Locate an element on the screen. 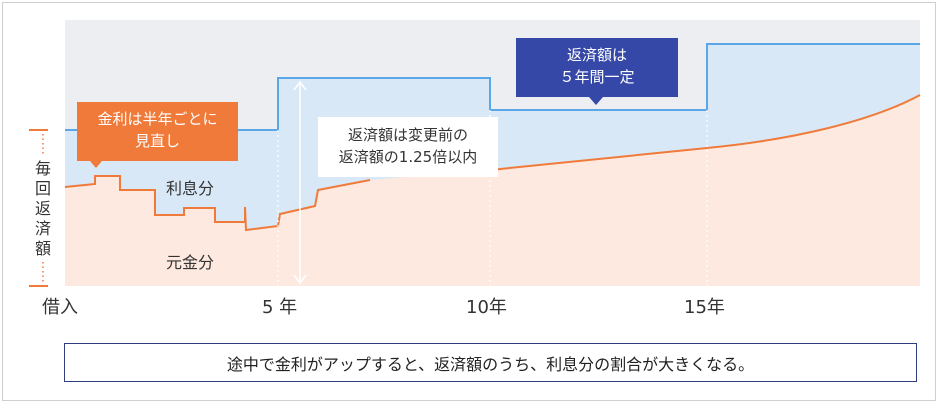 Image resolution: width=940 pixels, height=405 pixels. callout-fixed-payment: 返済額は ５年間一定 is located at coordinates (597, 66).